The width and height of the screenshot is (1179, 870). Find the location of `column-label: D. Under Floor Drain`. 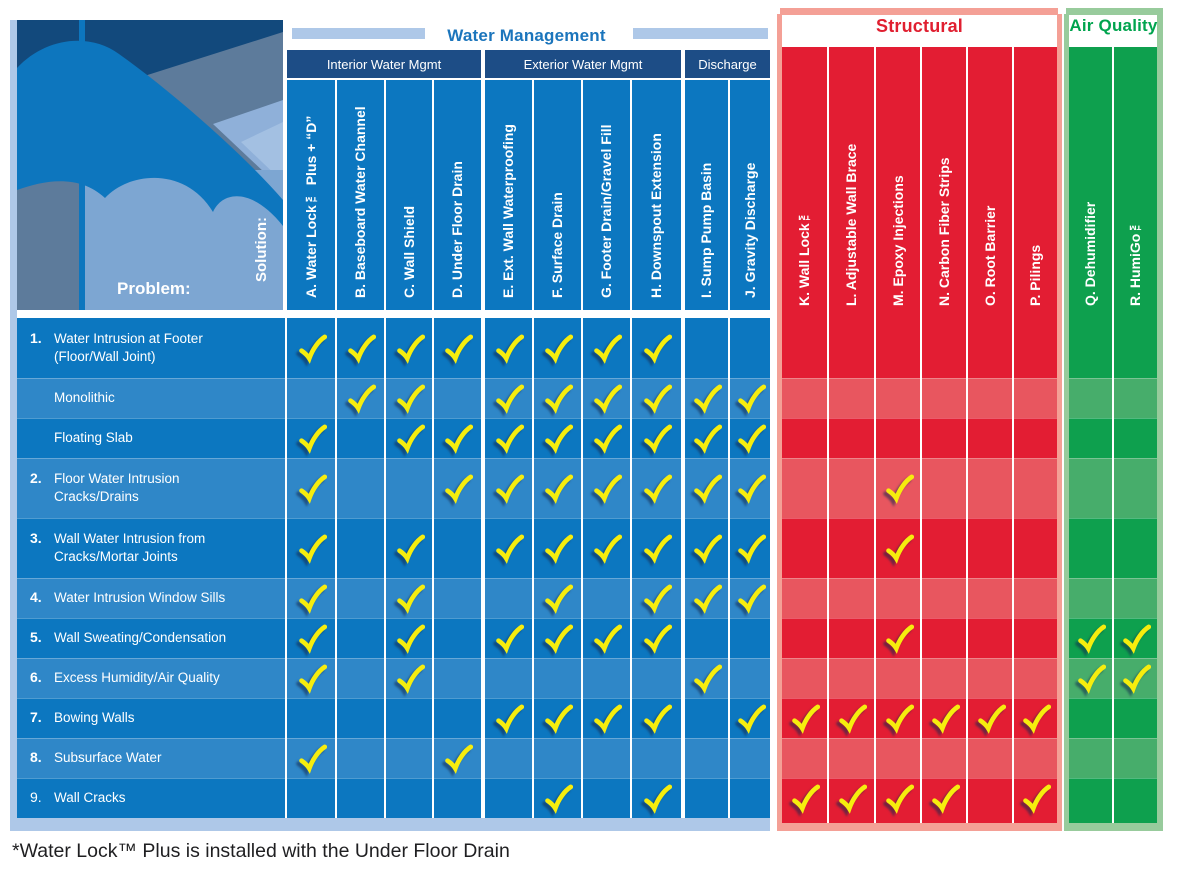

column-label: D. Under Floor Drain is located at coordinates (457, 229).